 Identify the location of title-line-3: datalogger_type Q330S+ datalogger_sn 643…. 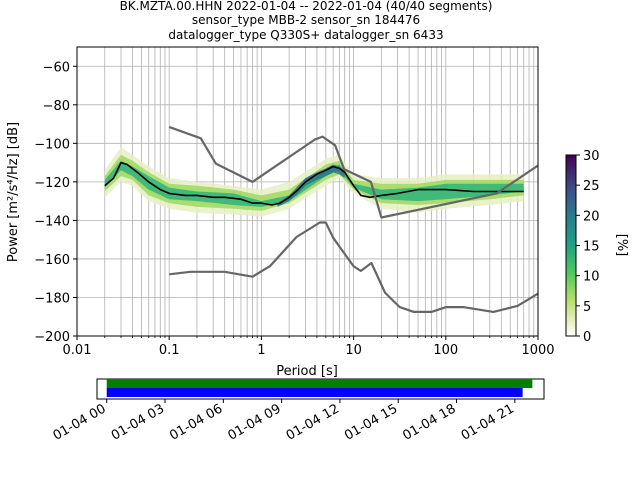
(305, 35).